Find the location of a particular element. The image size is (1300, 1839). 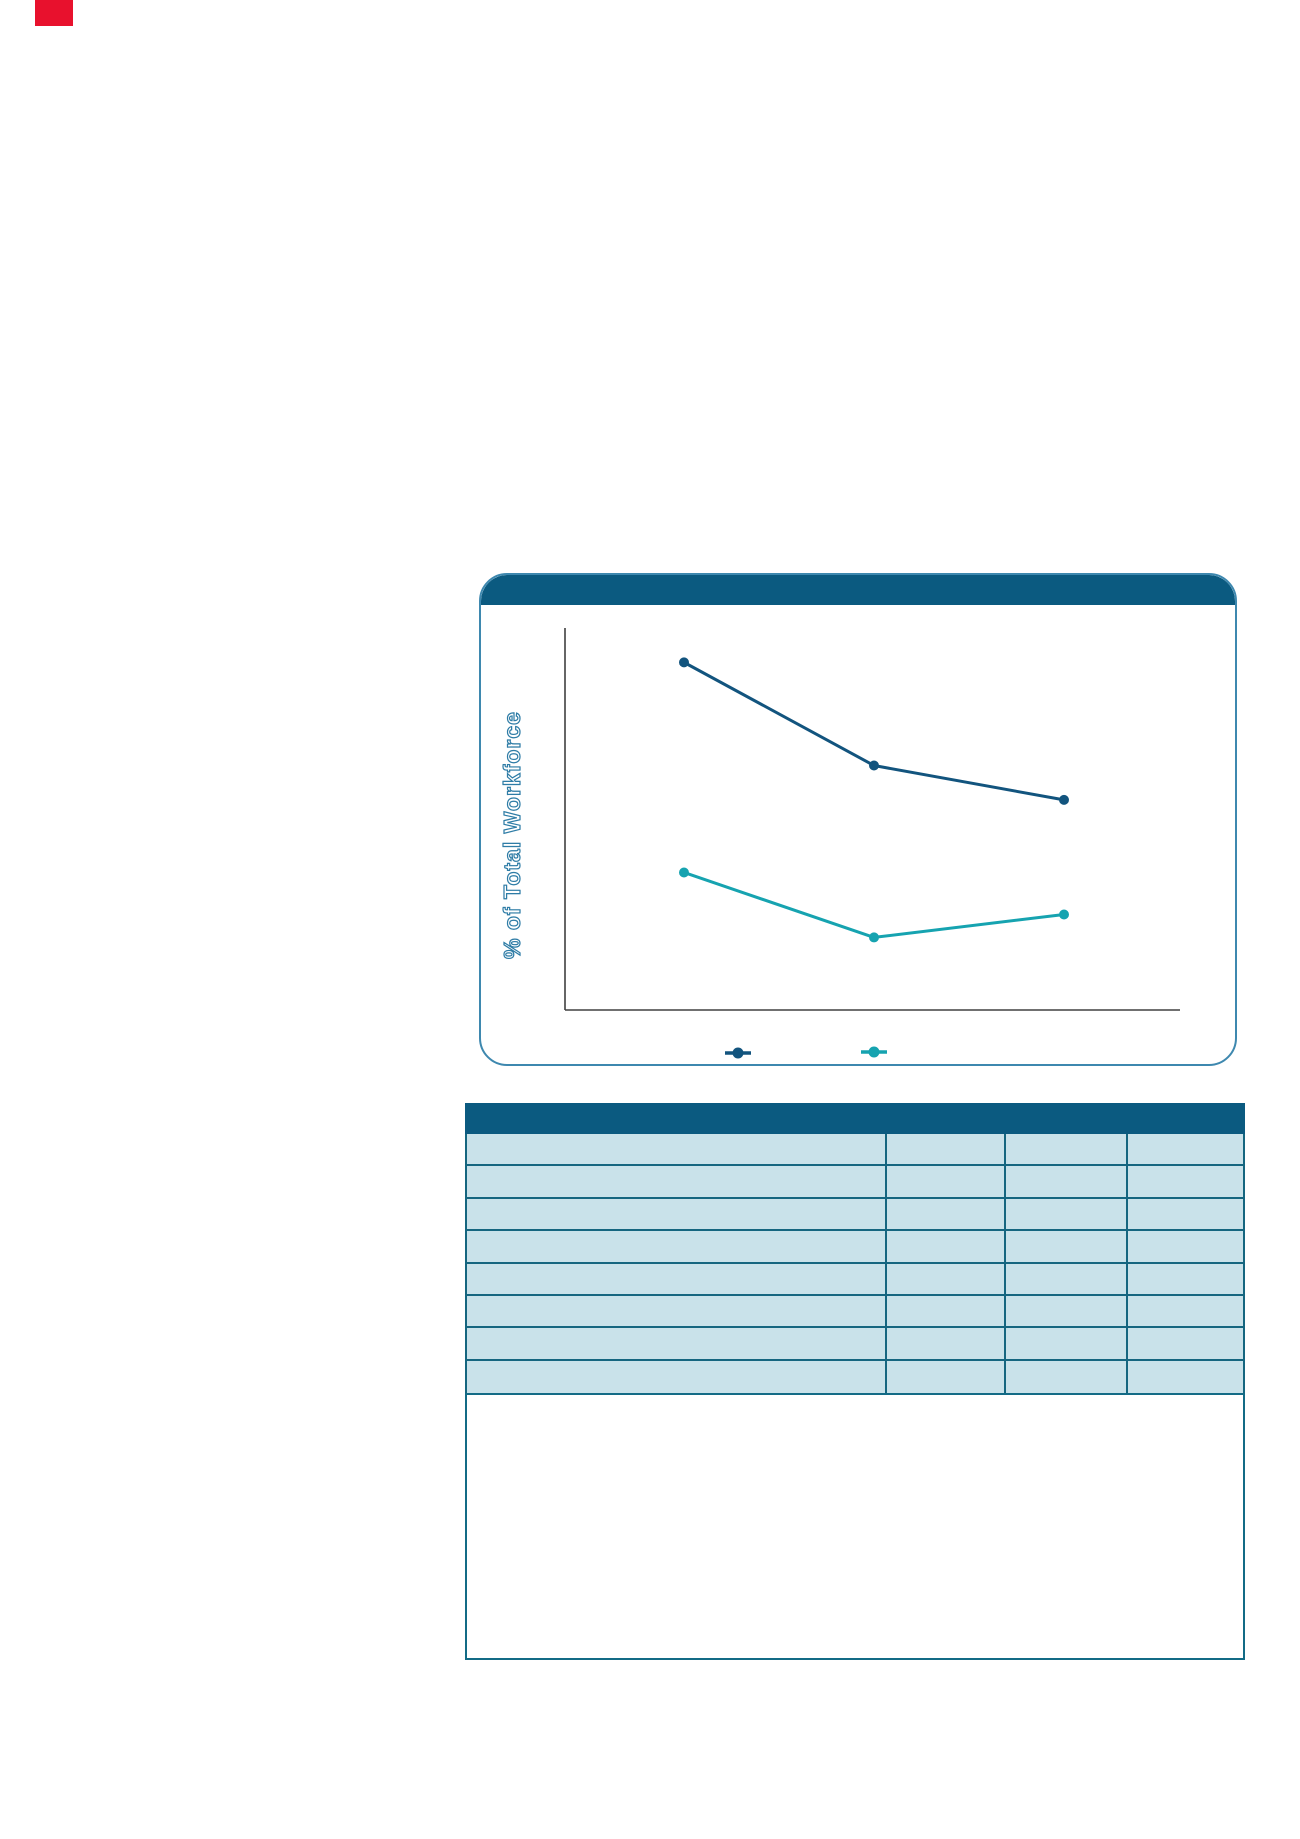

chart-card-header-bar is located at coordinates (858, 590).